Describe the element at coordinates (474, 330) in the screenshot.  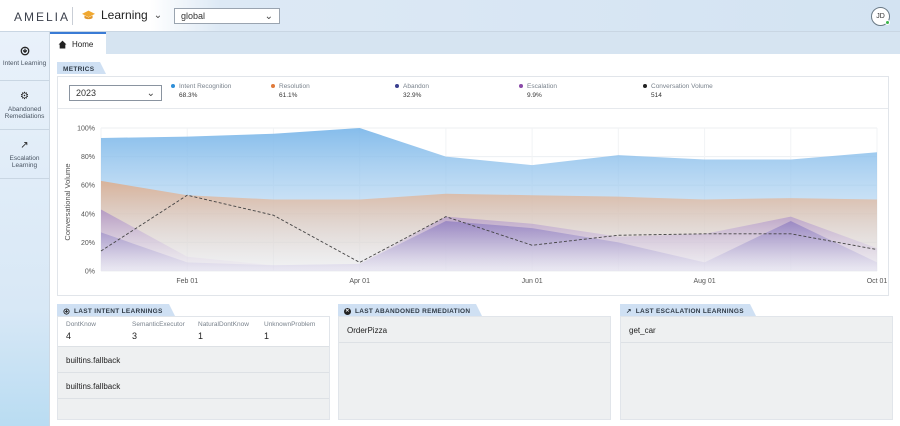
I see `list-item: OrderPizza` at that location.